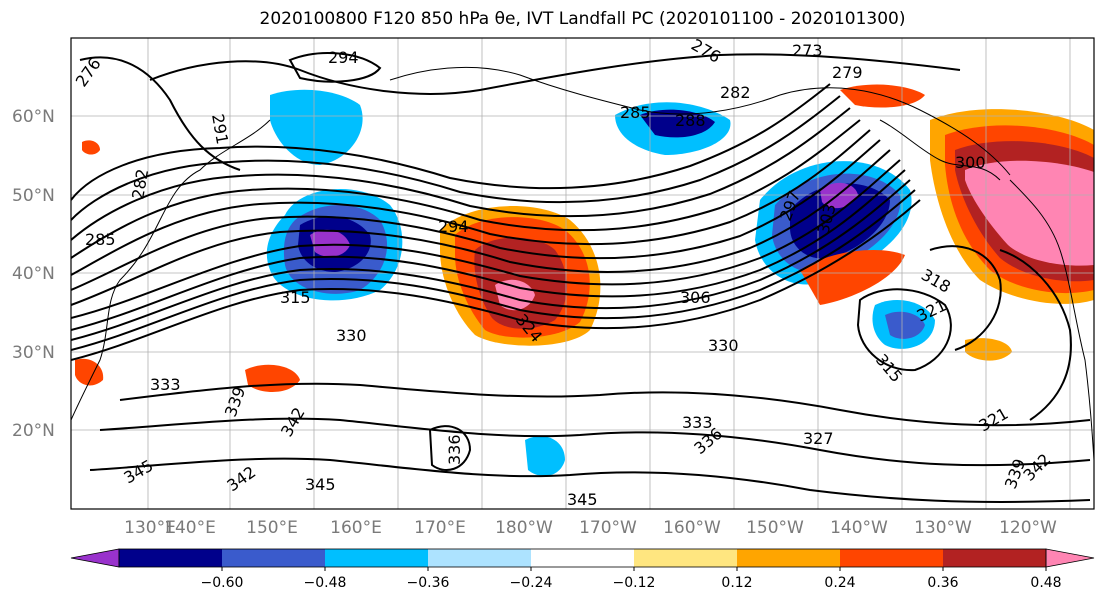 The image size is (1105, 603). I want to click on colorbar-tick-label: −0.48, so click(325, 583).